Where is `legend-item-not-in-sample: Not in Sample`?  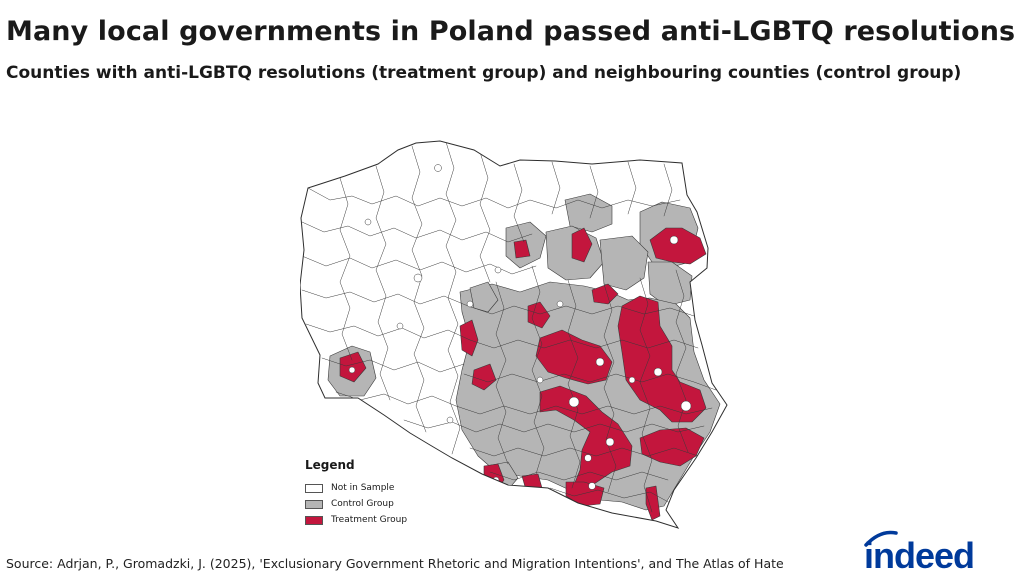
legend-item-not-in-sample: Not in Sample is located at coordinates (375, 488).